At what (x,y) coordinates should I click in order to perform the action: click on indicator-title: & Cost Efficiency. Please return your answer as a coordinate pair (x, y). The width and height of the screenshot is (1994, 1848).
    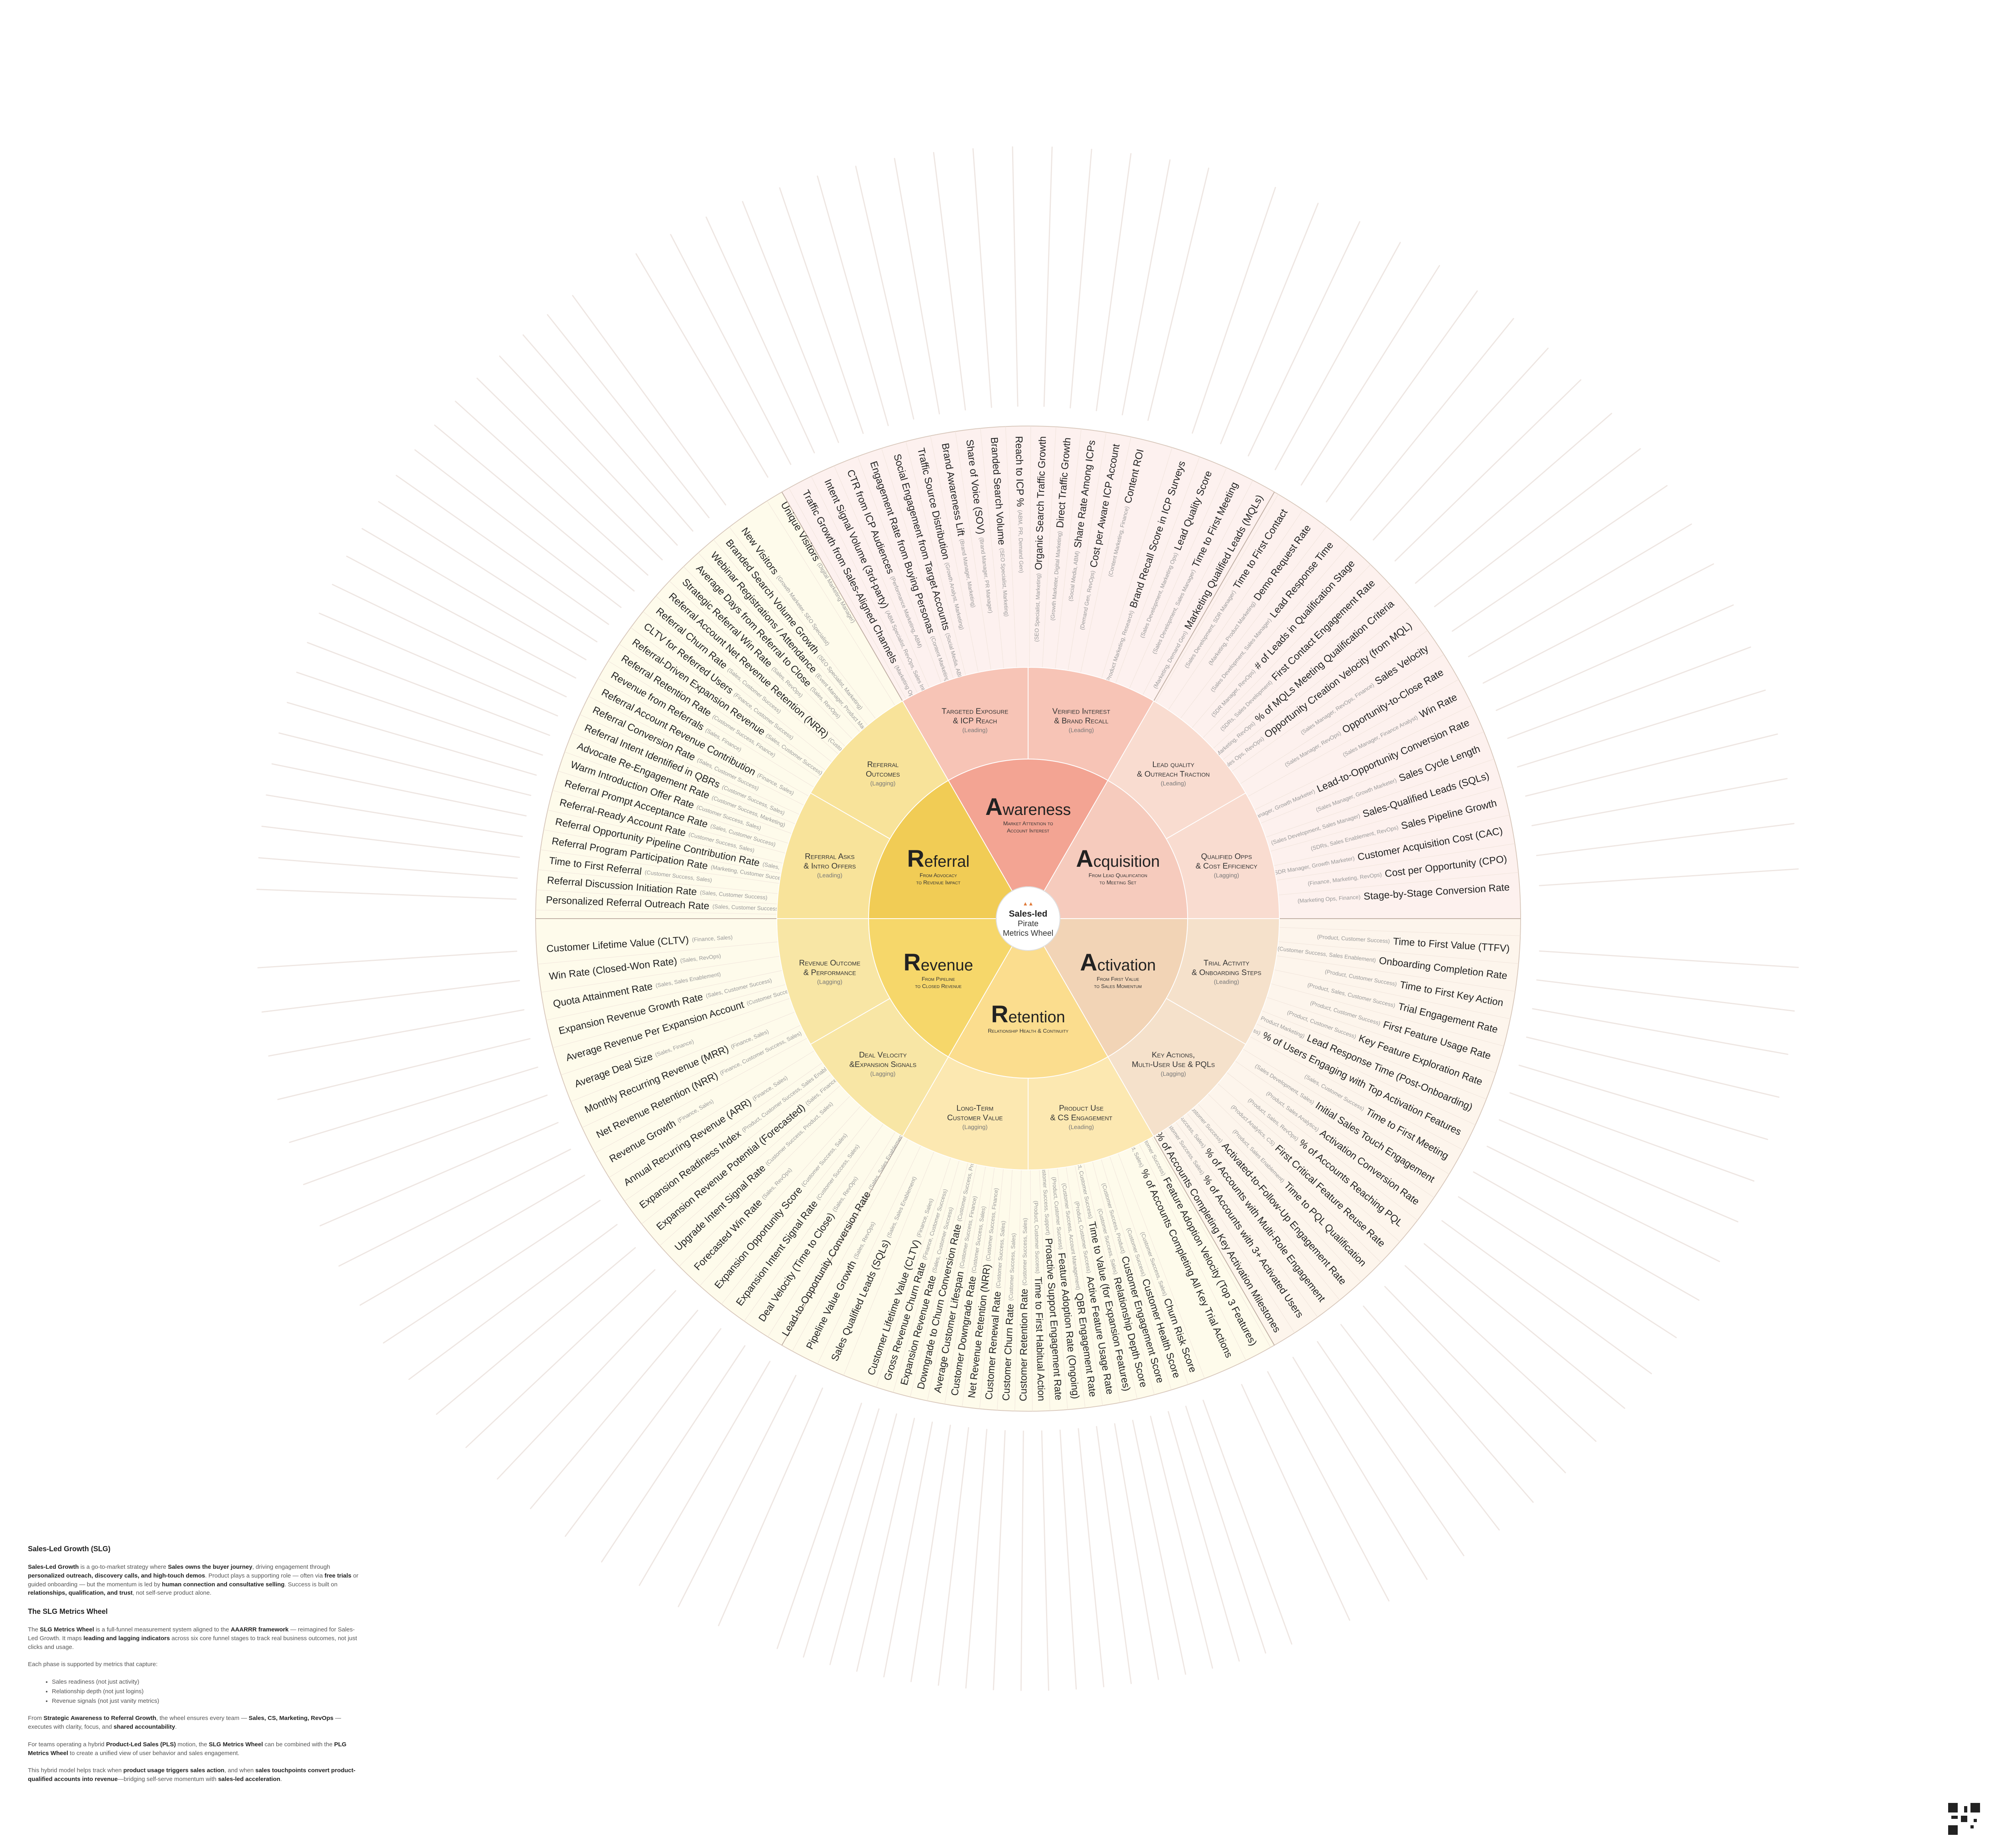
    Looking at the image, I should click on (1227, 866).